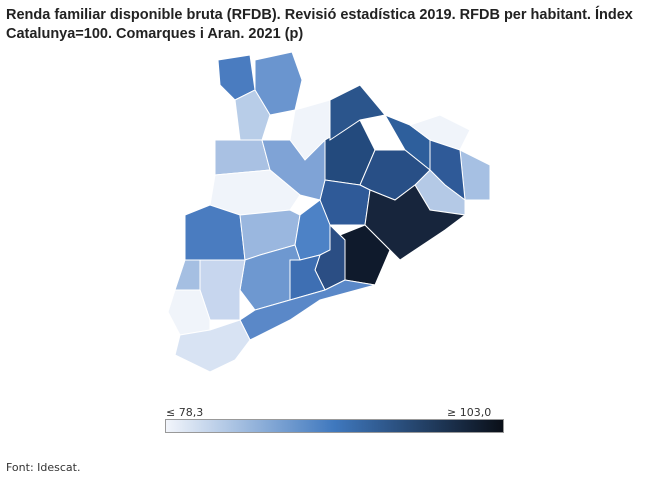 Image resolution: width=650 pixels, height=490 pixels. What do you see at coordinates (469, 412) in the screenshot?
I see `legend-max-label: ≥ 103,0` at bounding box center [469, 412].